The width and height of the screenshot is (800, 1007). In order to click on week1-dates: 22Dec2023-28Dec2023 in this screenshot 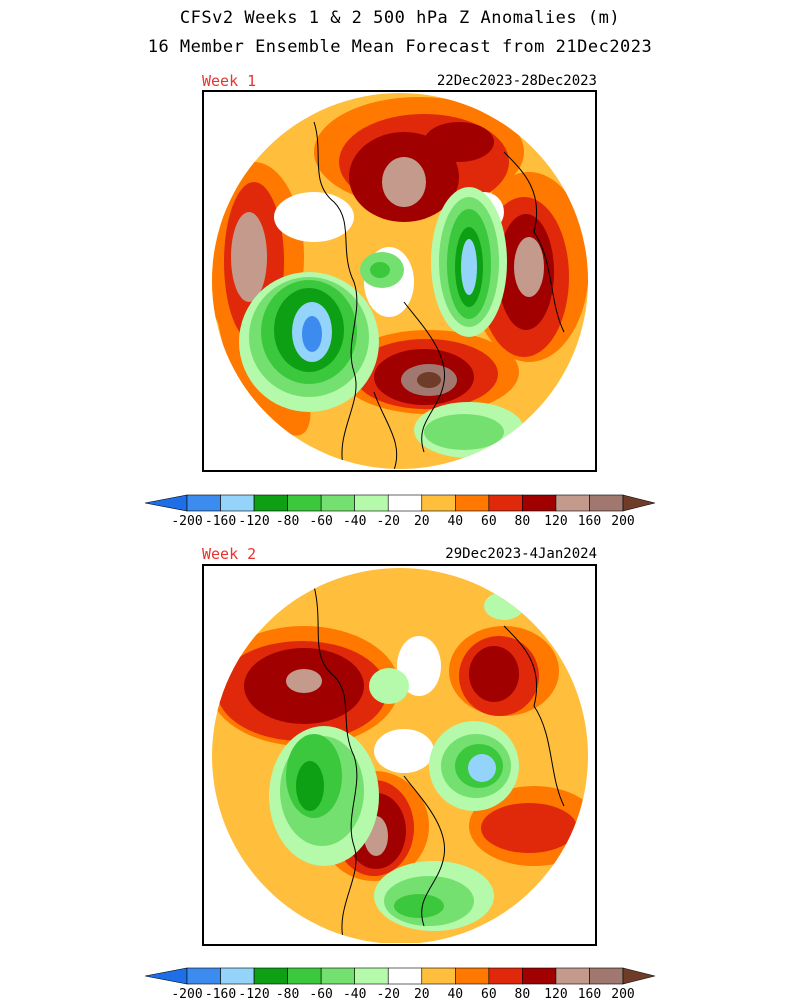, I will do `click(516, 81)`.